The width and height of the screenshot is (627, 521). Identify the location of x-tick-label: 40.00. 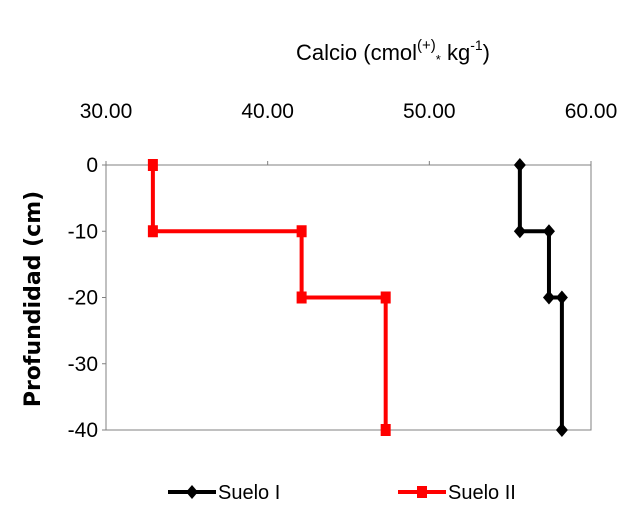
(267, 111).